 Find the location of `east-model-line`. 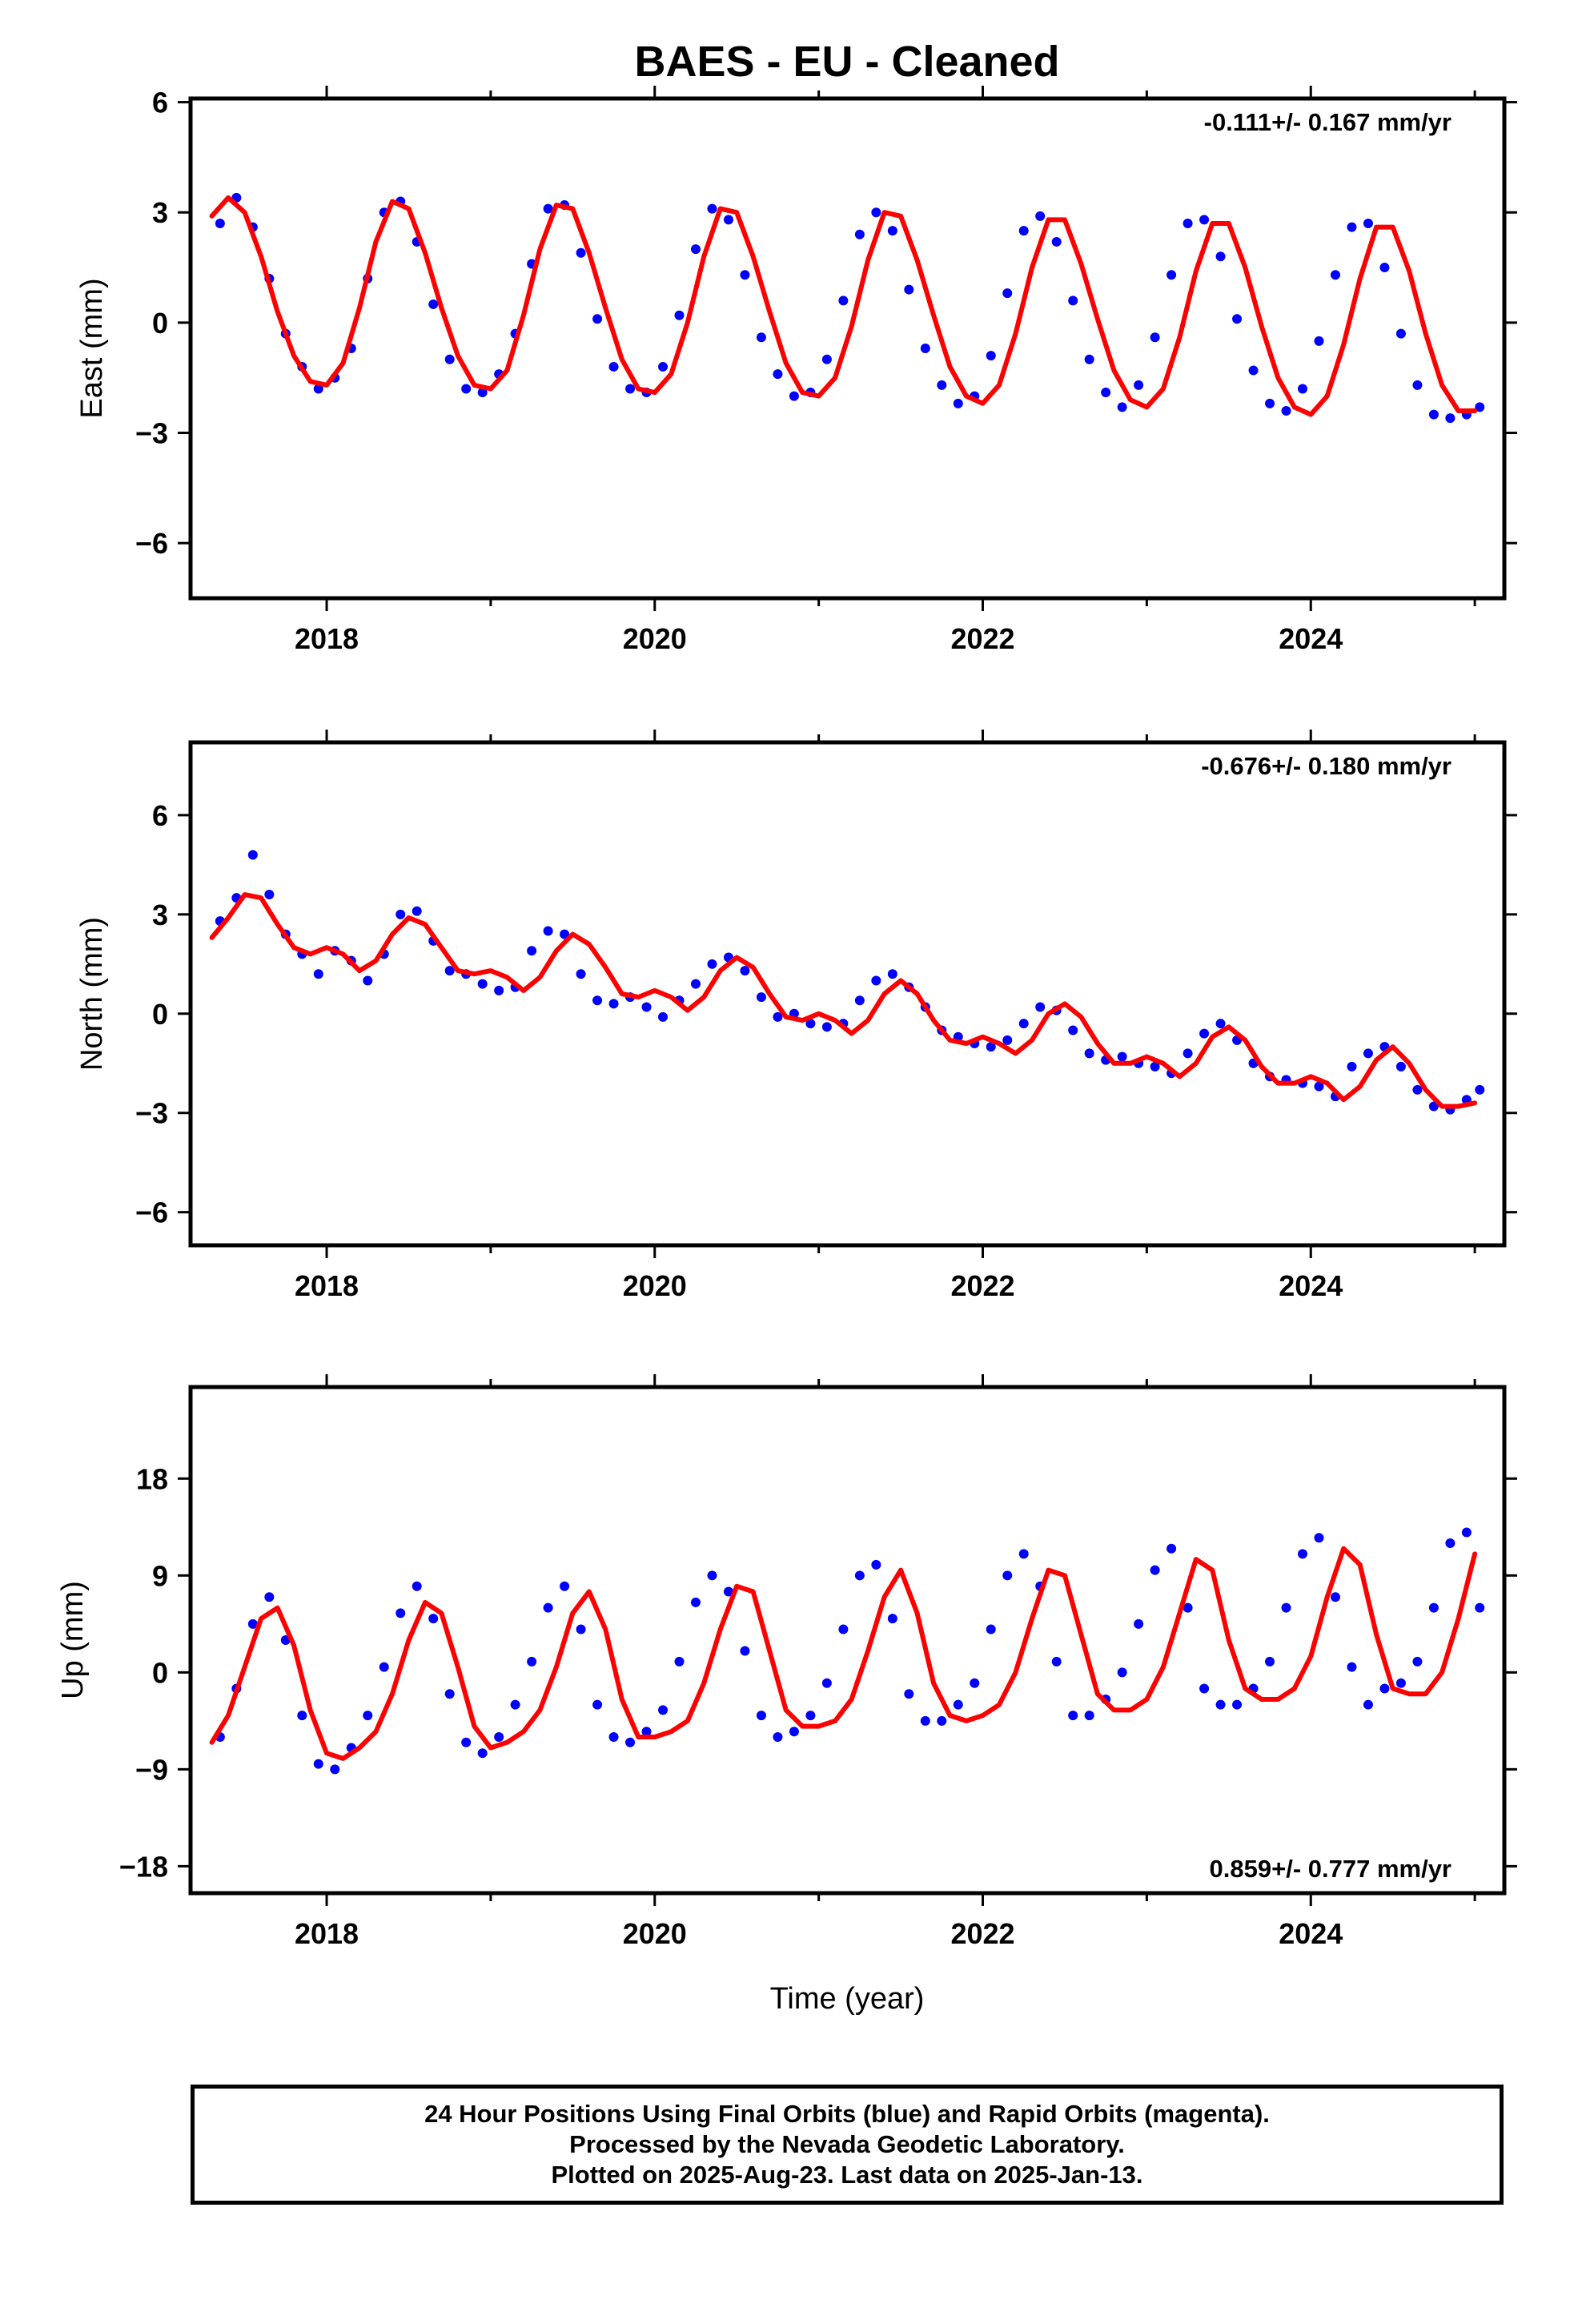

east-model-line is located at coordinates (844, 306).